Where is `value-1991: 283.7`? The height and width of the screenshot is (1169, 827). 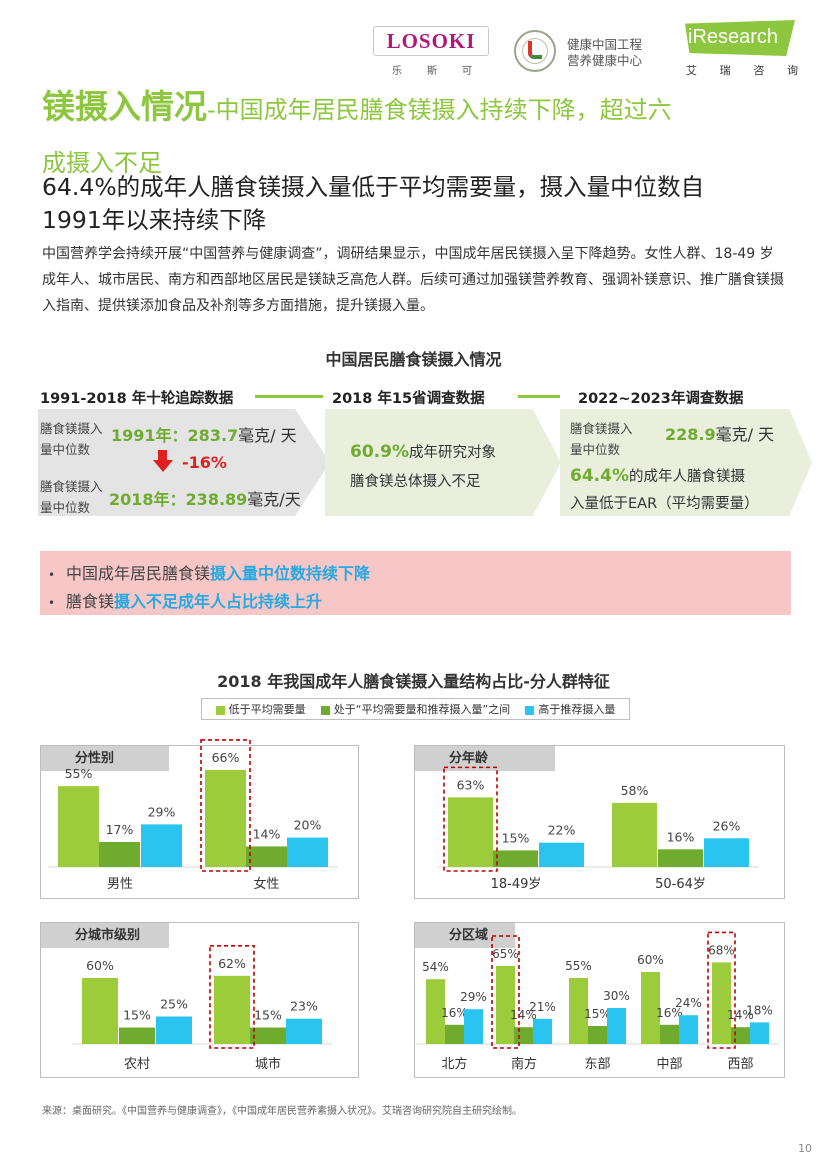
value-1991: 283.7 is located at coordinates (213, 435).